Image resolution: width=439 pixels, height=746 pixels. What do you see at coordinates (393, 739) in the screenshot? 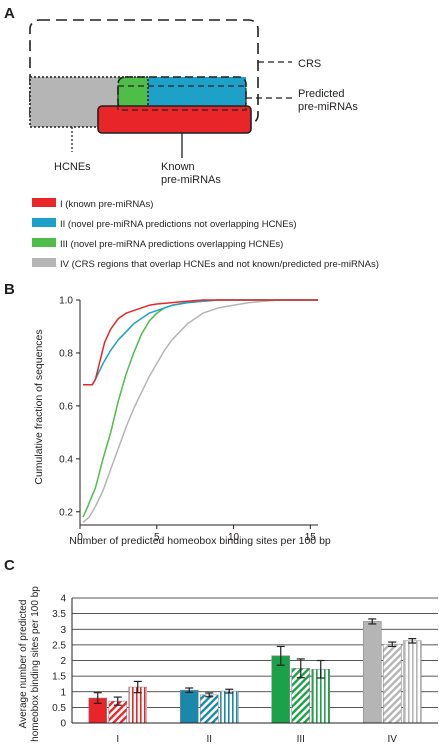
I see `category-label: IV` at bounding box center [393, 739].